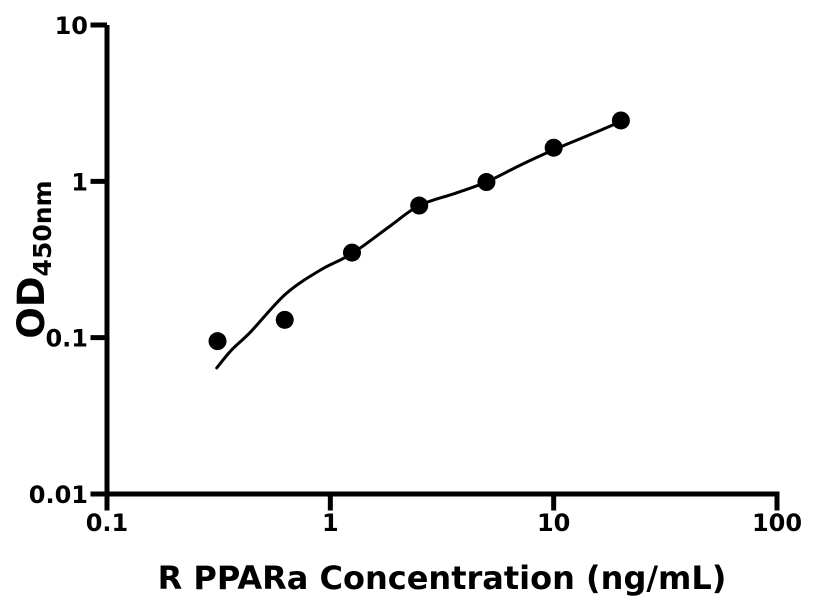 This screenshot has height=612, width=816. I want to click on x-axis-title: R PPARa Concentration (ng/mL), so click(442, 578).